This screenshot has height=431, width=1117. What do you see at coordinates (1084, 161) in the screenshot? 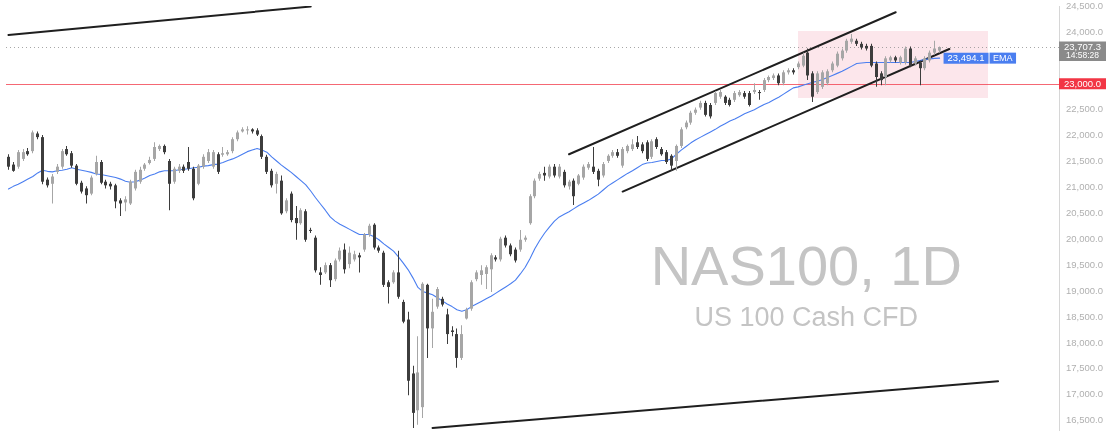
I see `y-tick-label: 21,500.0` at bounding box center [1084, 161].